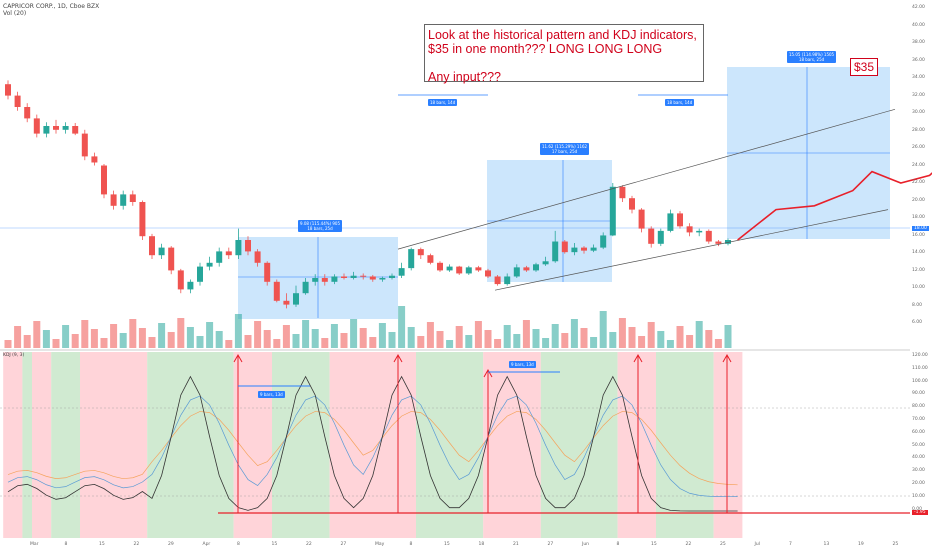  Describe the element at coordinates (443, 102) in the screenshot. I see `range-tooltip-1: 18 bars, 14d` at that location.